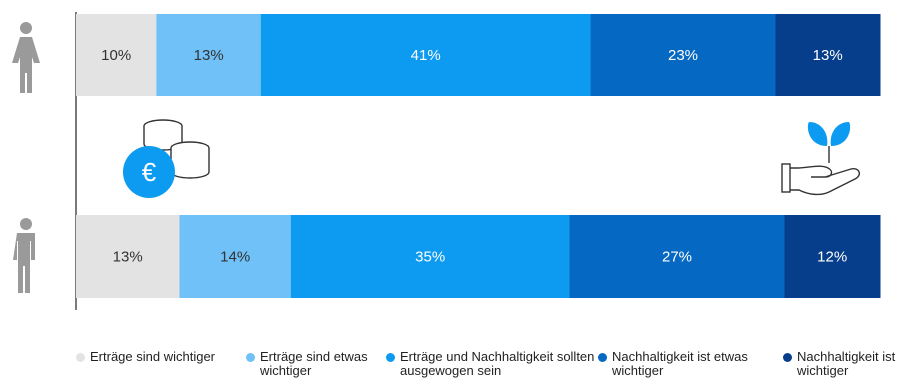 The height and width of the screenshot is (382, 918). Describe the element at coordinates (166, 158) in the screenshot. I see `euro-coins-icon: €` at that location.